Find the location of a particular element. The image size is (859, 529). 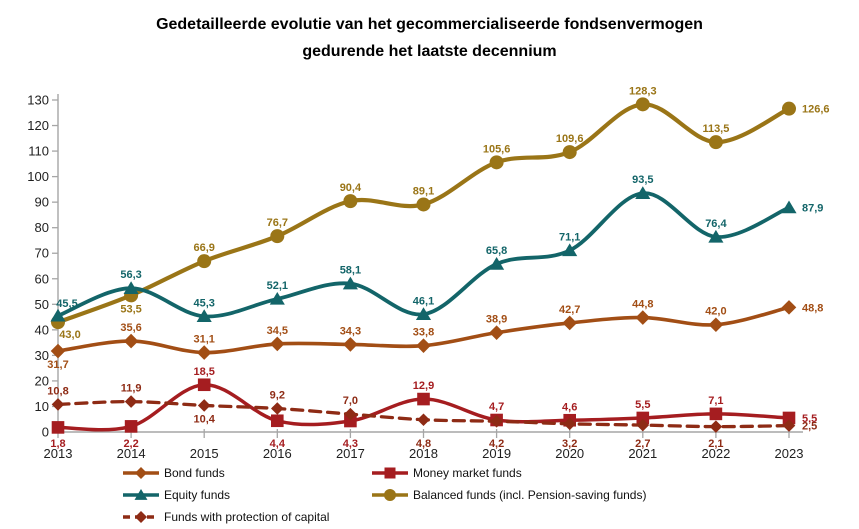

y-tick-label: 10 is located at coordinates (42, 406).